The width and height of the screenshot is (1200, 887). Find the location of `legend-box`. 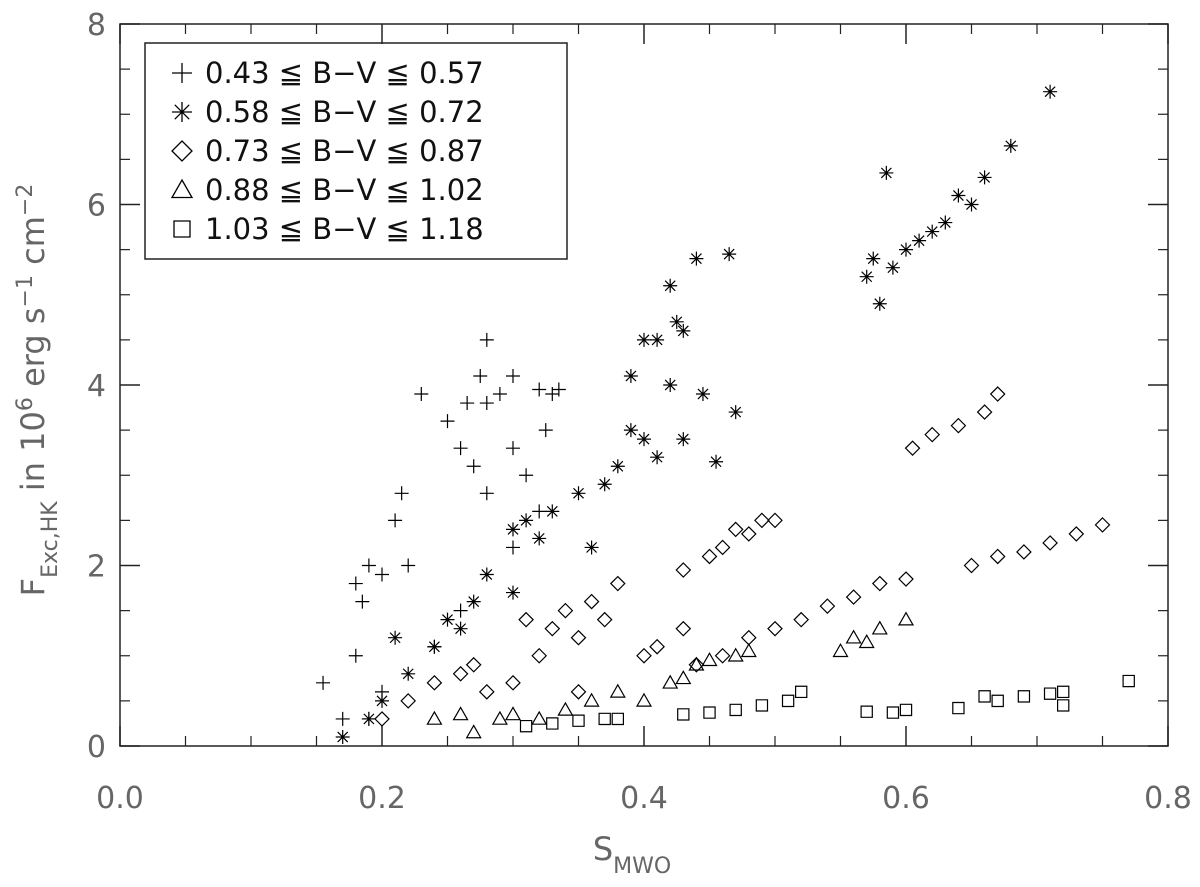

legend-box is located at coordinates (356, 151).